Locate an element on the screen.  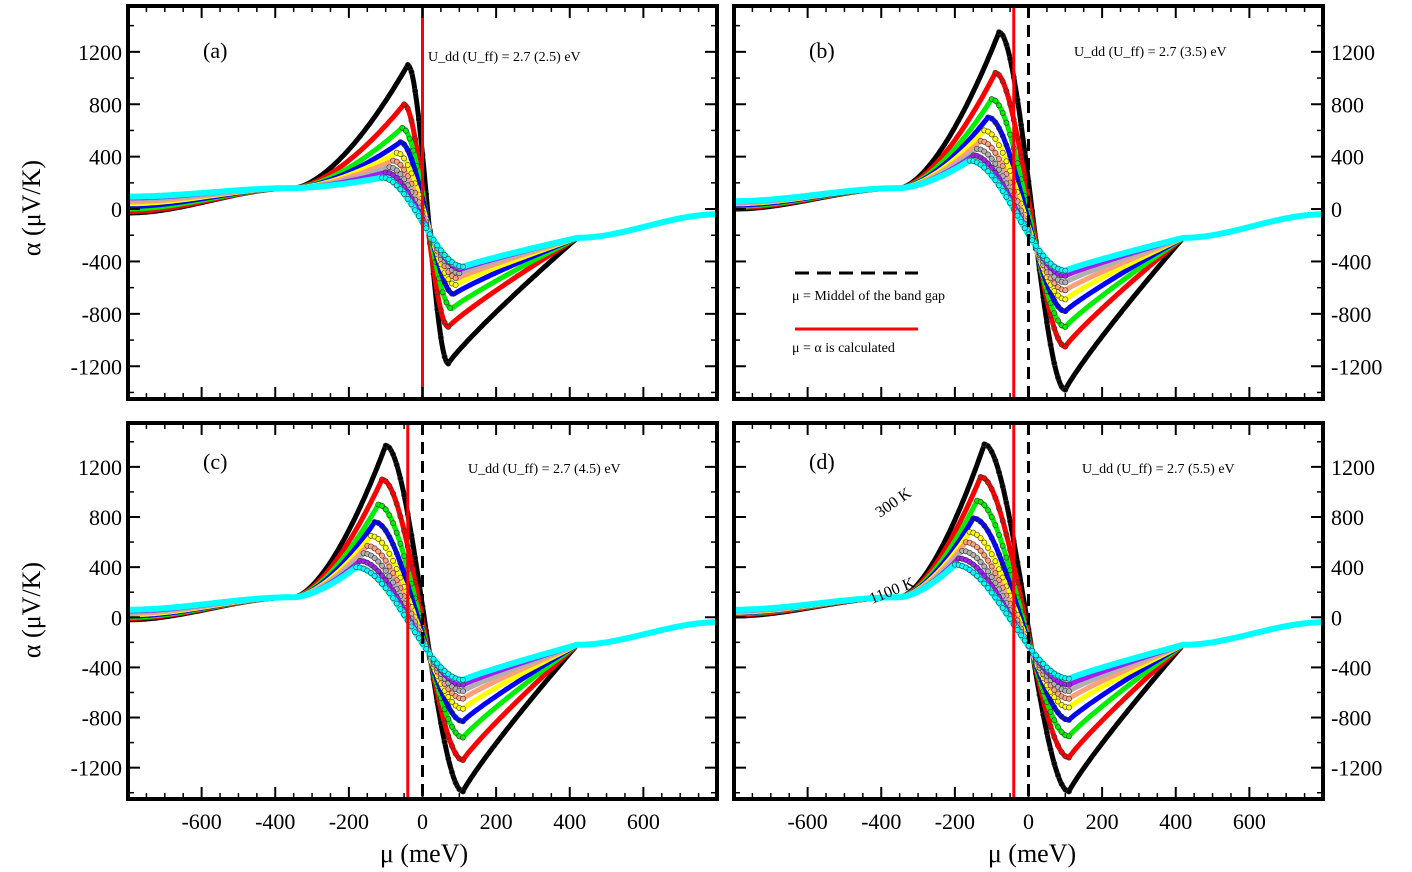
y-tick-label: 1200 is located at coordinates (100, 467).